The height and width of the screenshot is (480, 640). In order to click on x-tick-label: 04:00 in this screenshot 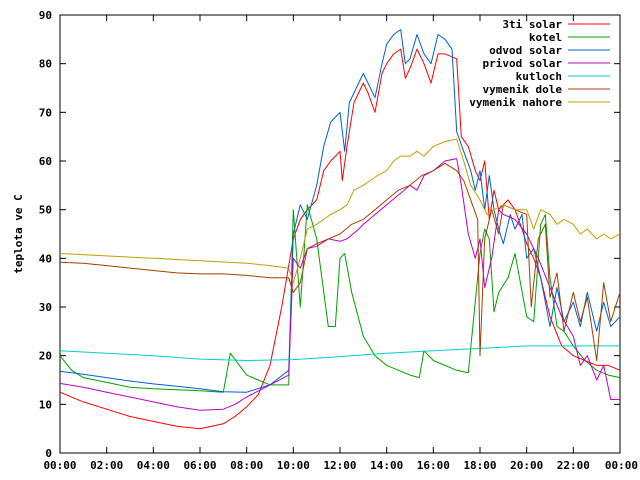, I will do `click(153, 465)`.